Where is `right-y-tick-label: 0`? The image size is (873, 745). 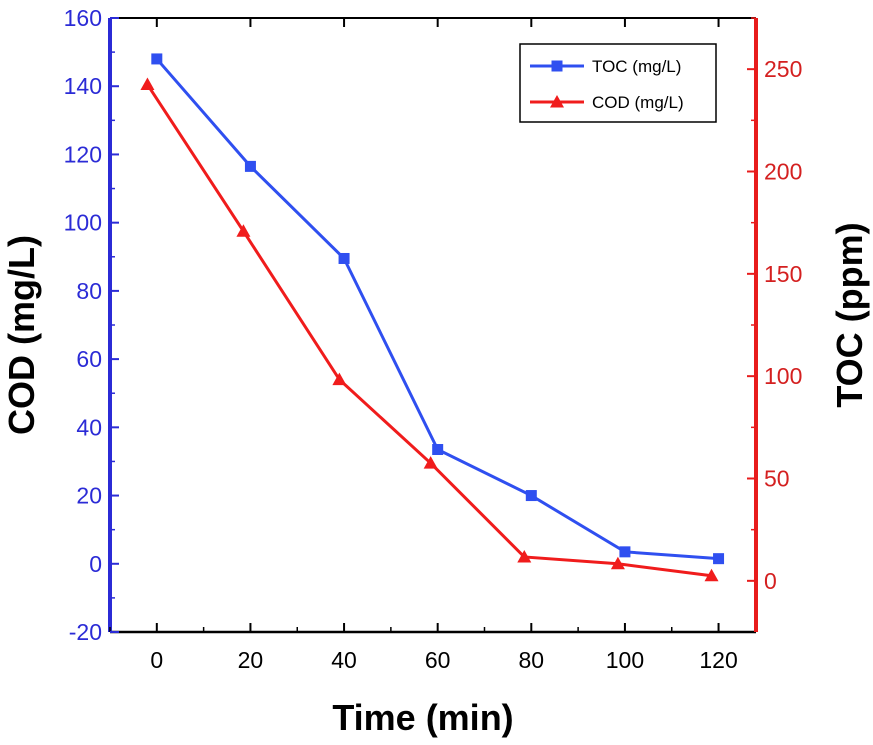
right-y-tick-label: 0 is located at coordinates (770, 581).